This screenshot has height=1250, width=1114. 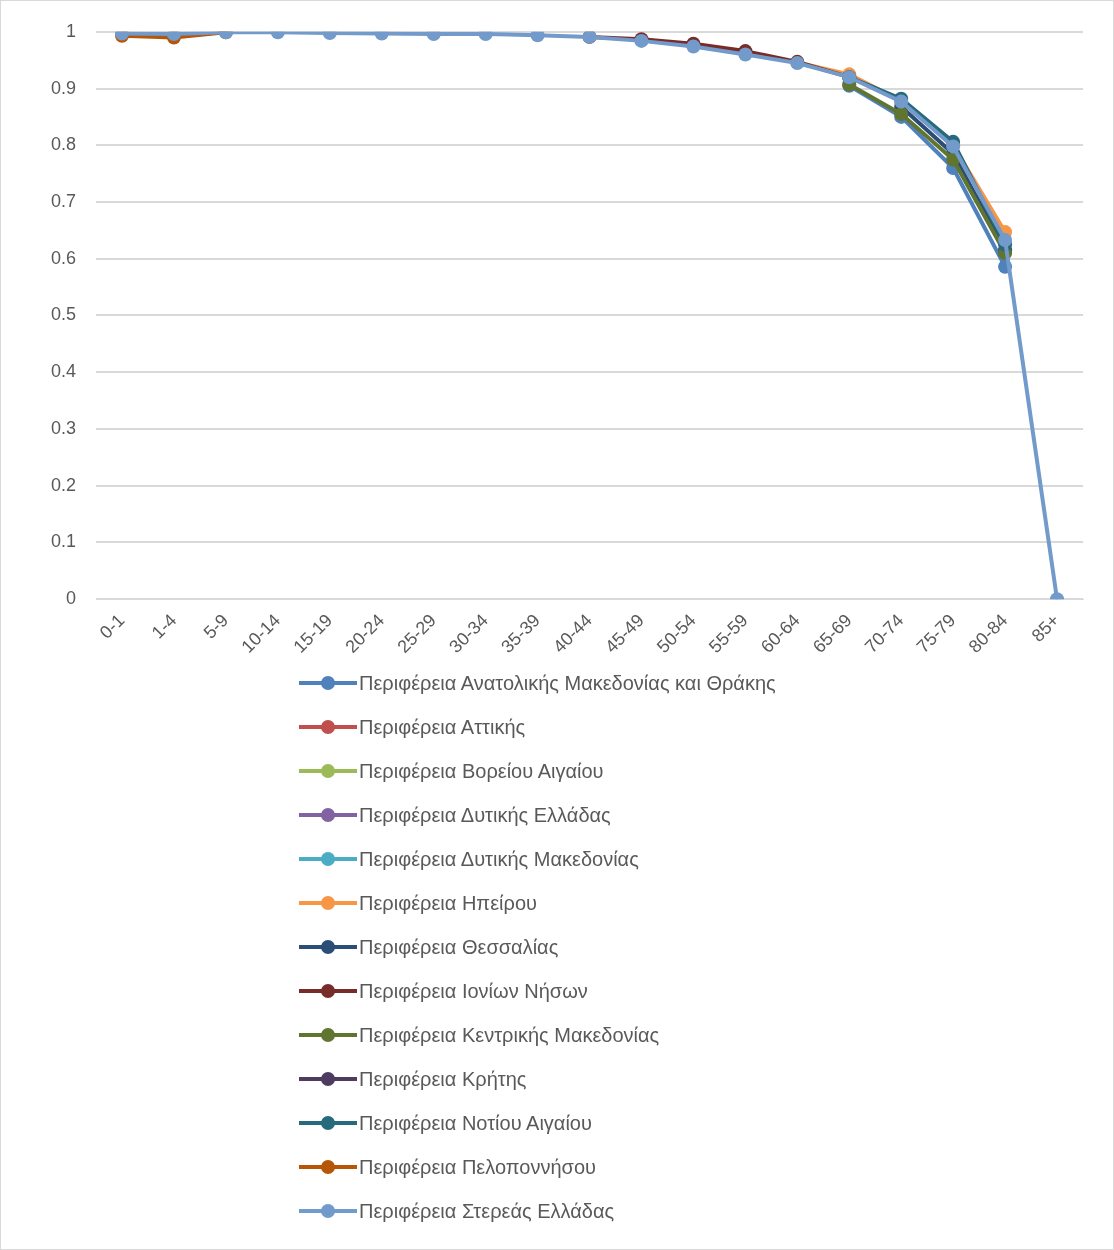 What do you see at coordinates (112, 626) in the screenshot?
I see `x-tick-label: 0-1` at bounding box center [112, 626].